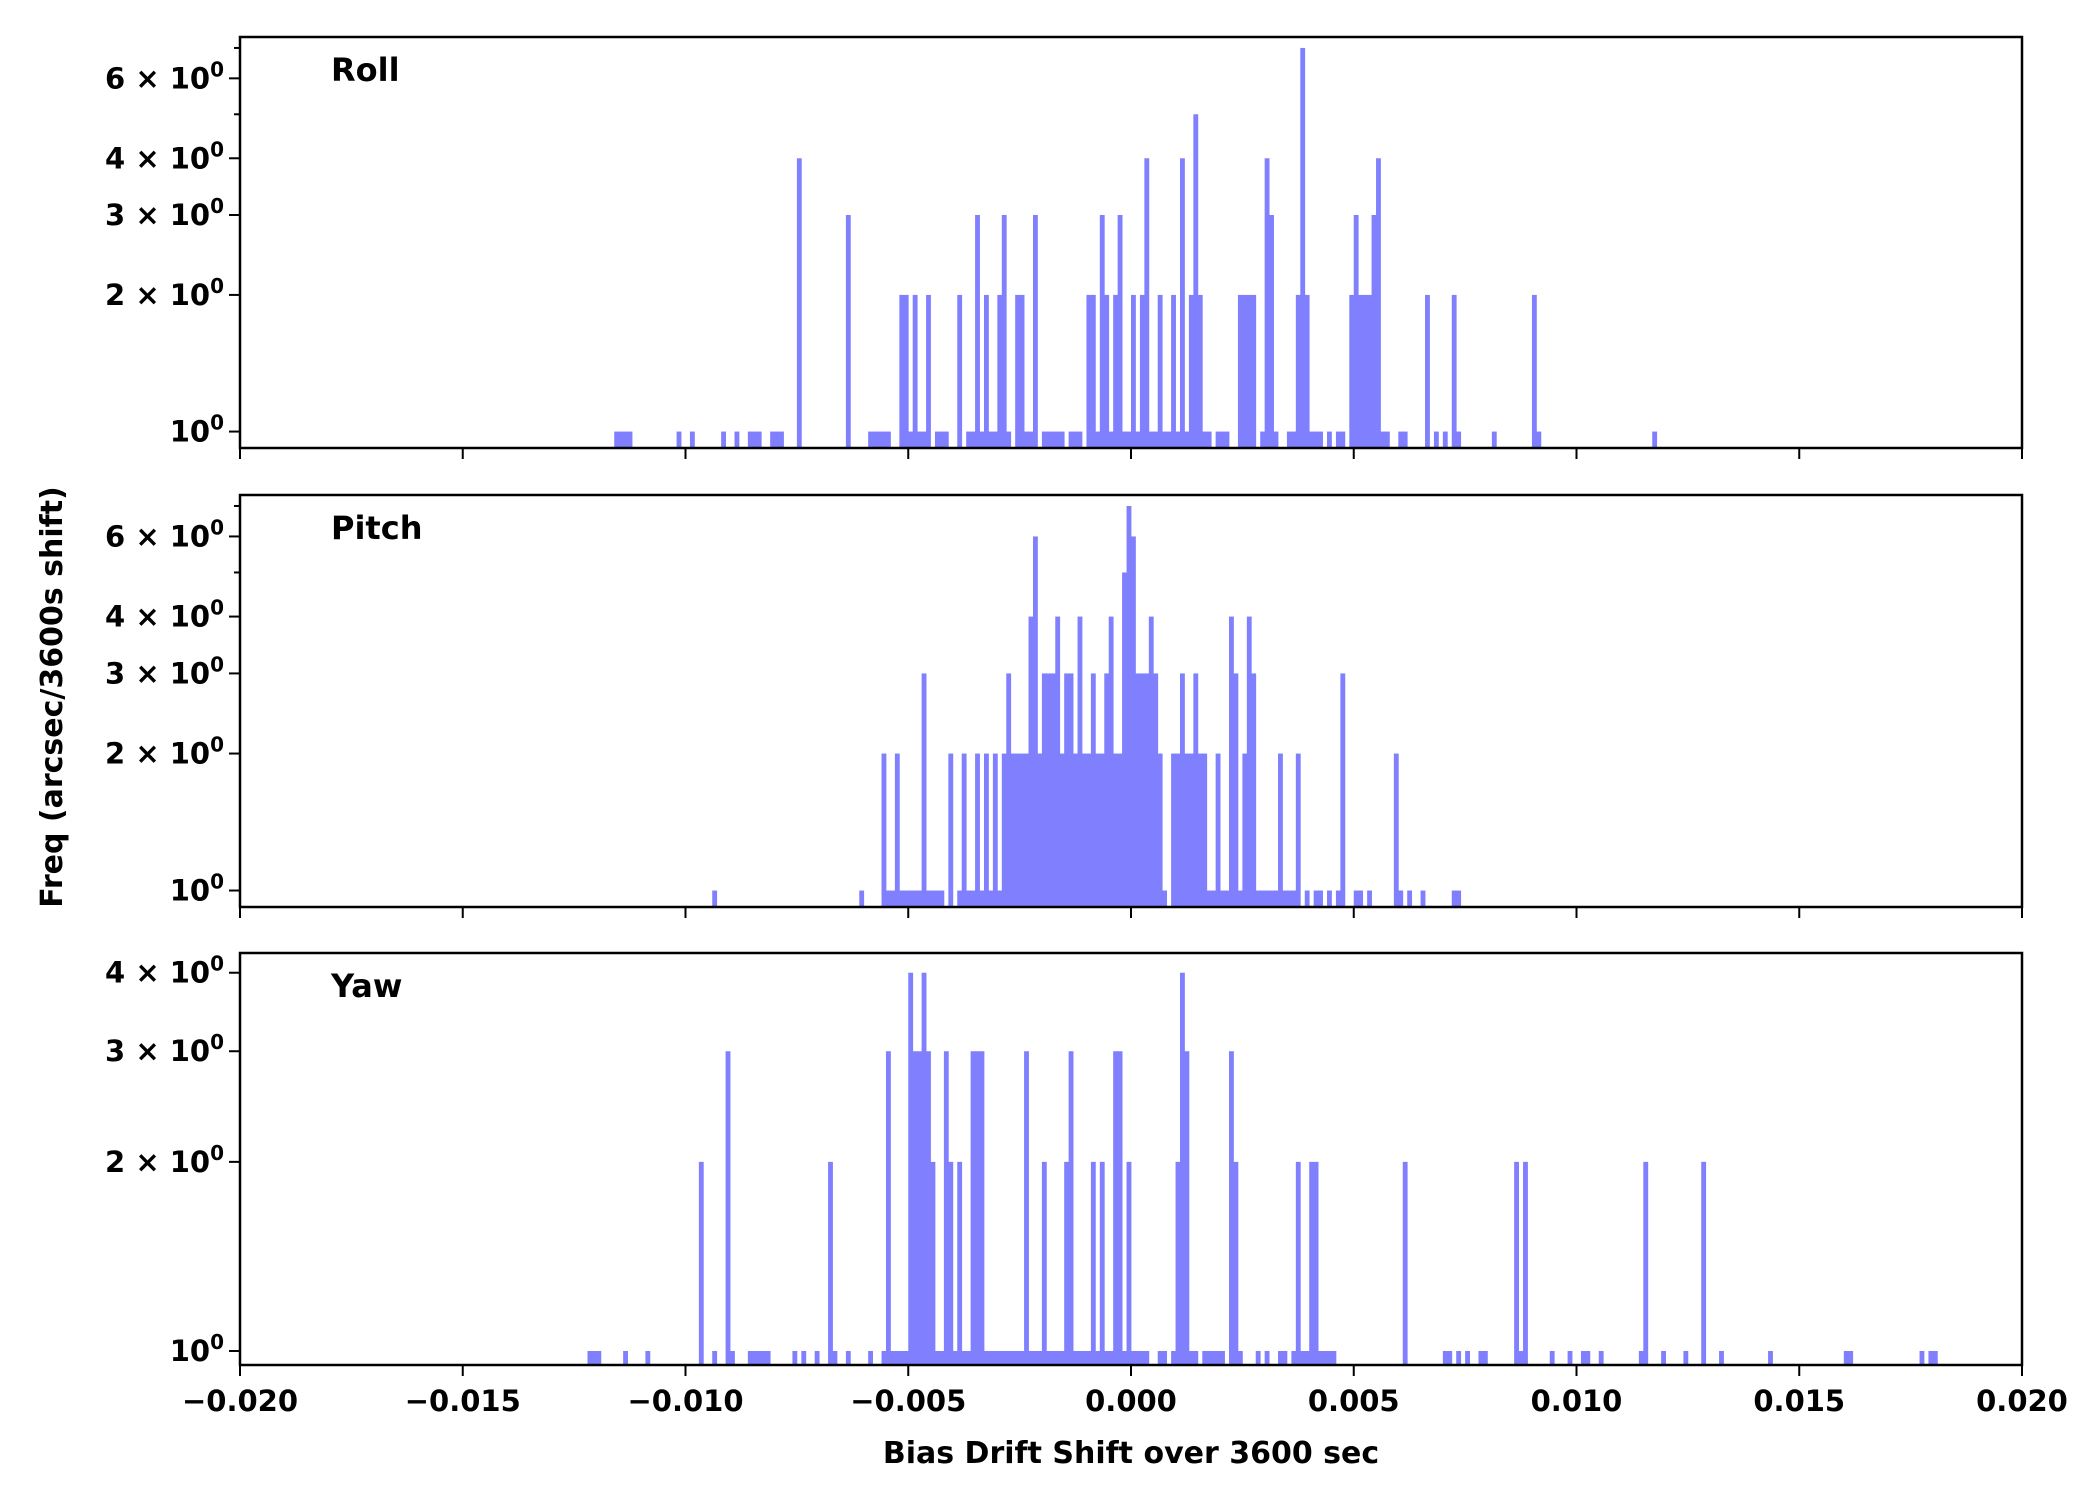 The height and width of the screenshot is (1500, 2100). I want to click on bars-roll, so click(1136, 247).